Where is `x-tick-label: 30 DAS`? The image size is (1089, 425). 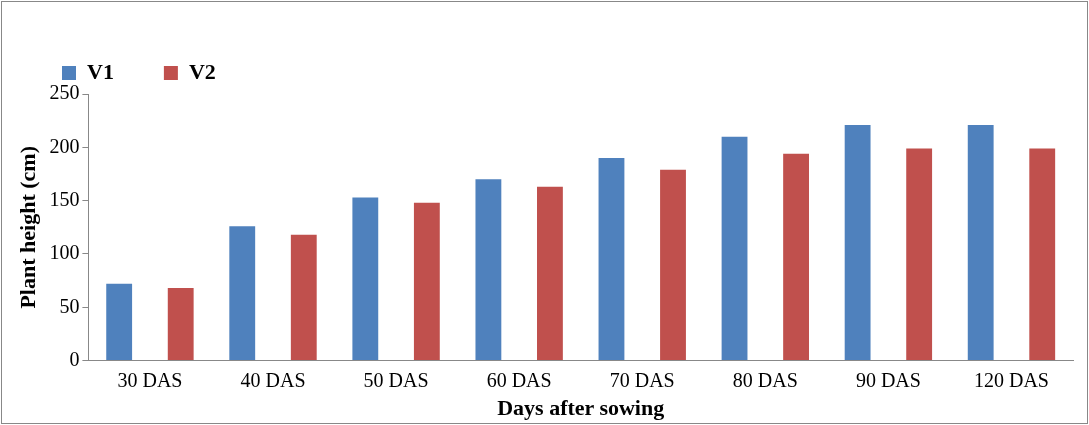 x-tick-label: 30 DAS is located at coordinates (150, 379).